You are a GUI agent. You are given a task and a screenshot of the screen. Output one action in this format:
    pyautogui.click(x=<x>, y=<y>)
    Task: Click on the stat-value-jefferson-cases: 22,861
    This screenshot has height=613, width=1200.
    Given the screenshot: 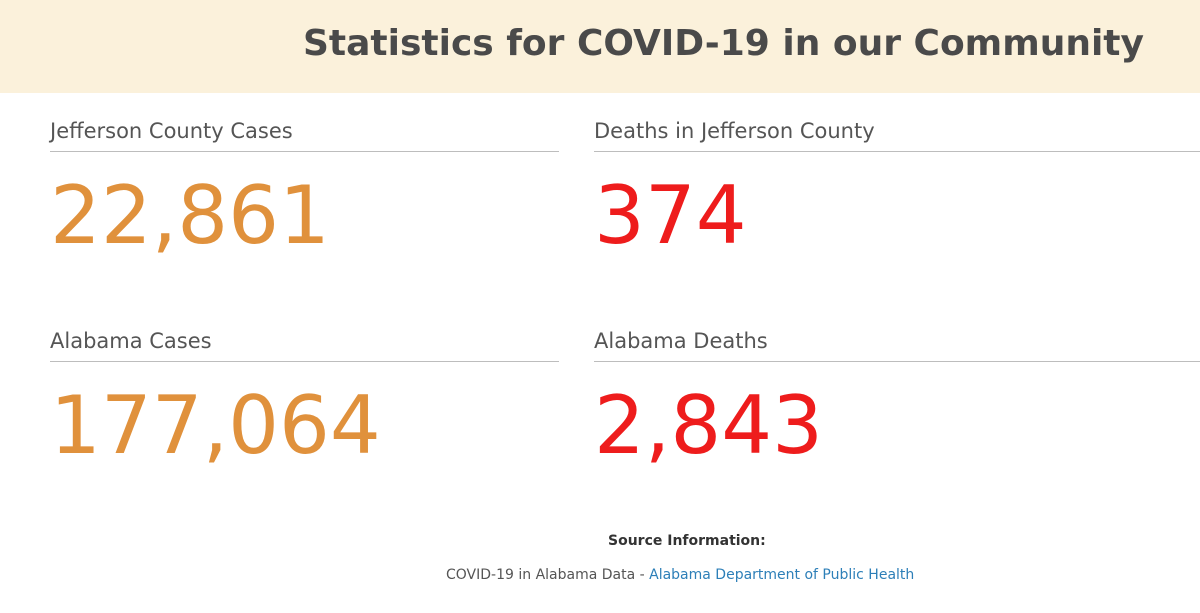 What is the action you would take?
    pyautogui.click(x=190, y=215)
    